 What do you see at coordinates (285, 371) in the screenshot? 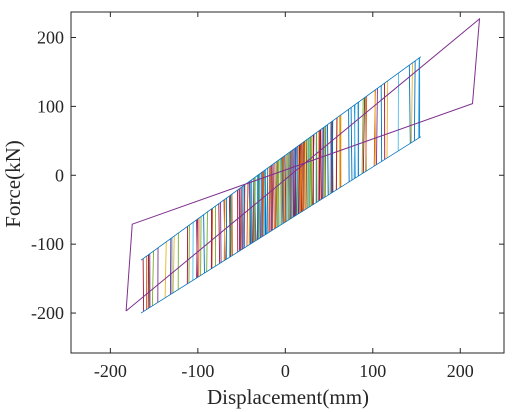
I see `x-tick-label: 0` at bounding box center [285, 371].